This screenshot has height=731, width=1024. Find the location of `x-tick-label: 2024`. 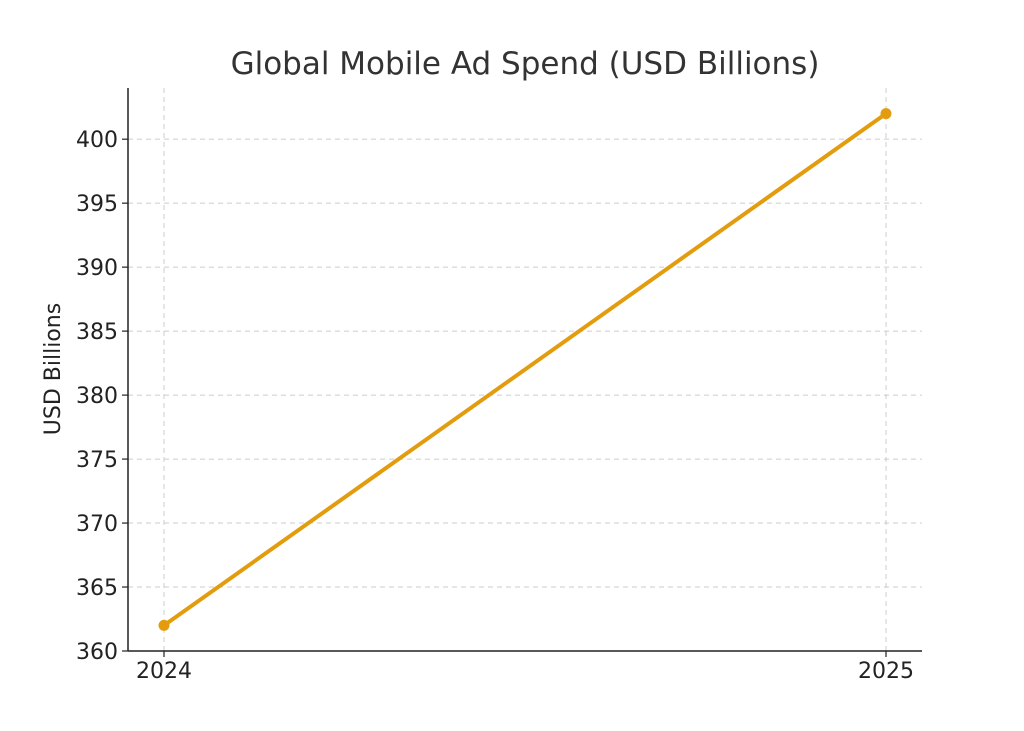

x-tick-label: 2024 is located at coordinates (164, 671).